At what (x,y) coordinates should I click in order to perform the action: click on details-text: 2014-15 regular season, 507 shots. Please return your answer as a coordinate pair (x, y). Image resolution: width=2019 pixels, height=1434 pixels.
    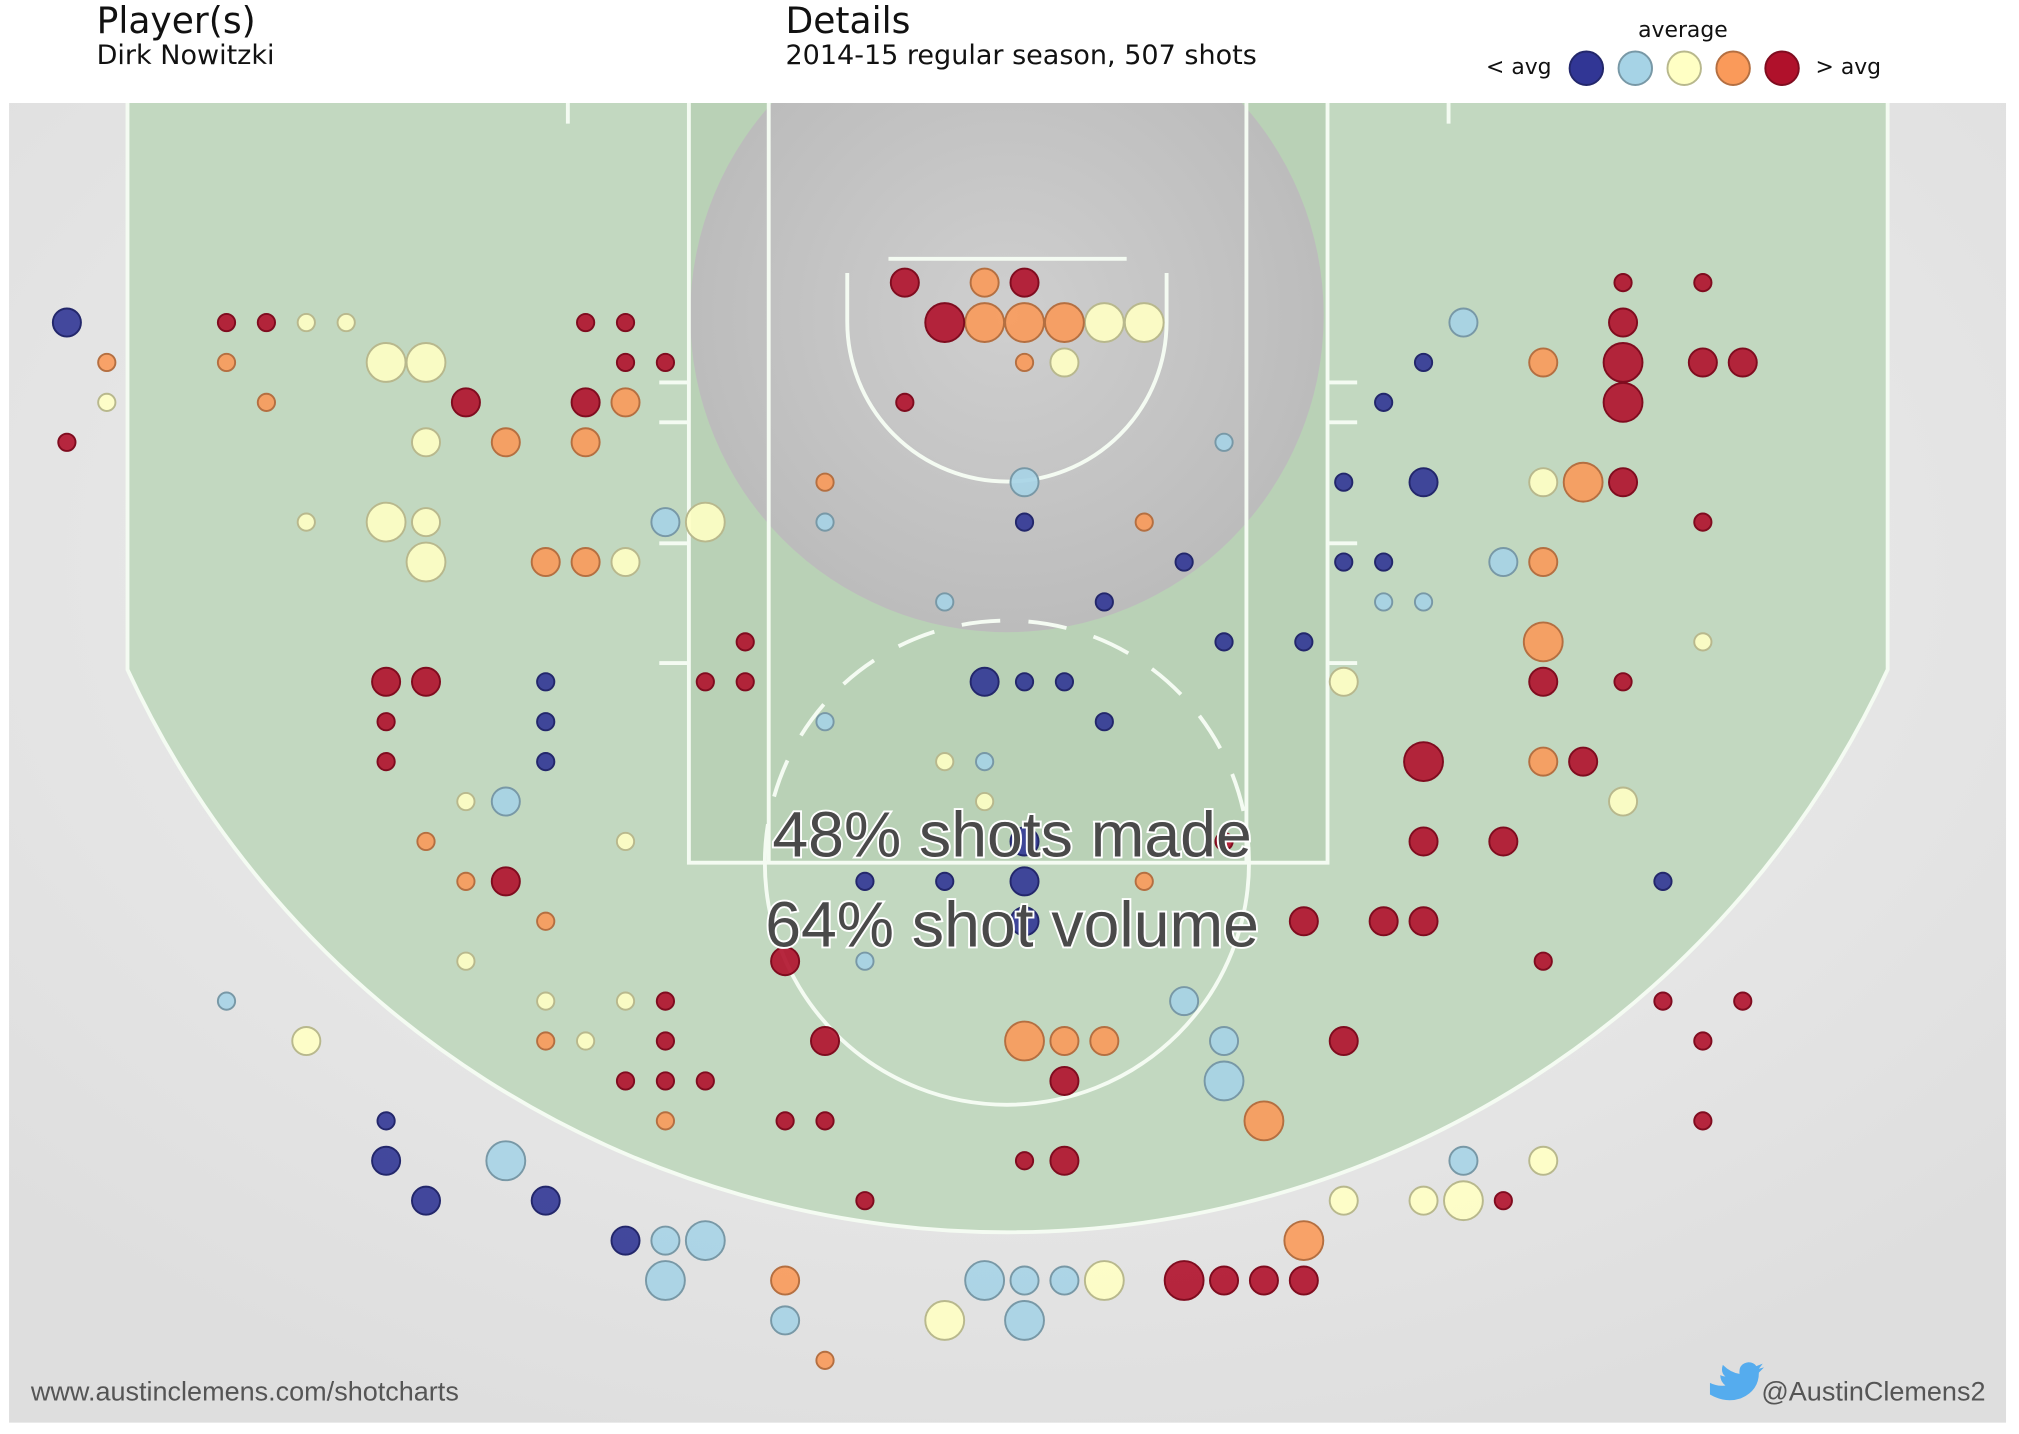
    Looking at the image, I should click on (1020, 55).